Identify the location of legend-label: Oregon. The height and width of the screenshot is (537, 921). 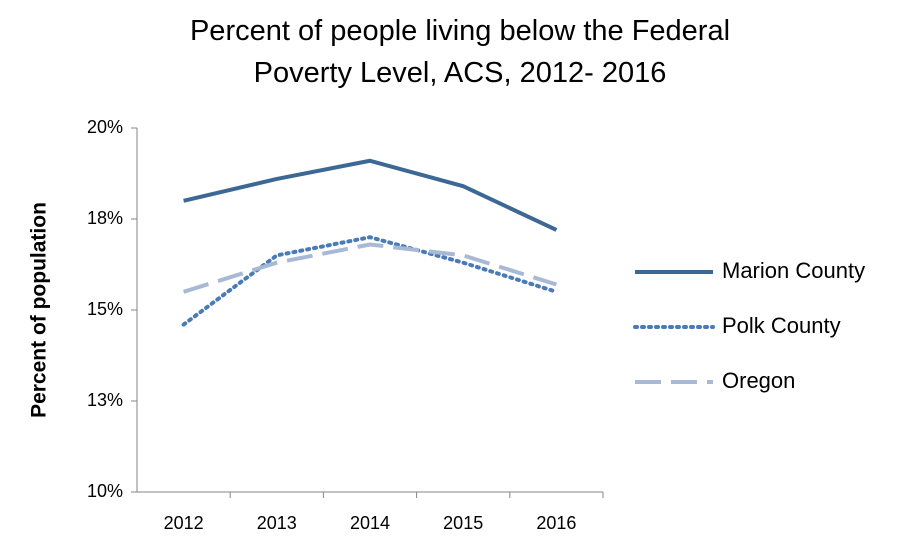
(758, 380).